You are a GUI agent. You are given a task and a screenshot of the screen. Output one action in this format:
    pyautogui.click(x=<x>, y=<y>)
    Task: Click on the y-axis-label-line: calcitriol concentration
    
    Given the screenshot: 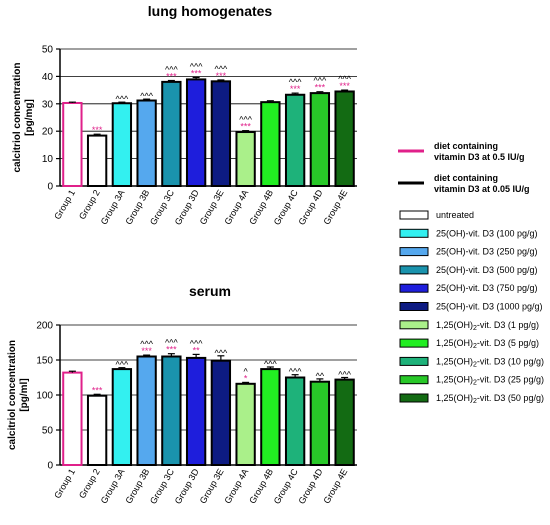 What is the action you would take?
    pyautogui.click(x=12, y=395)
    